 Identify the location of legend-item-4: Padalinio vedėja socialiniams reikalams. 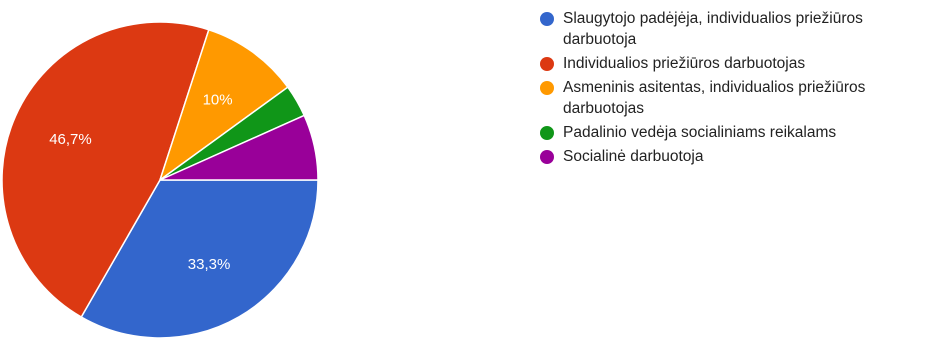
(738, 132).